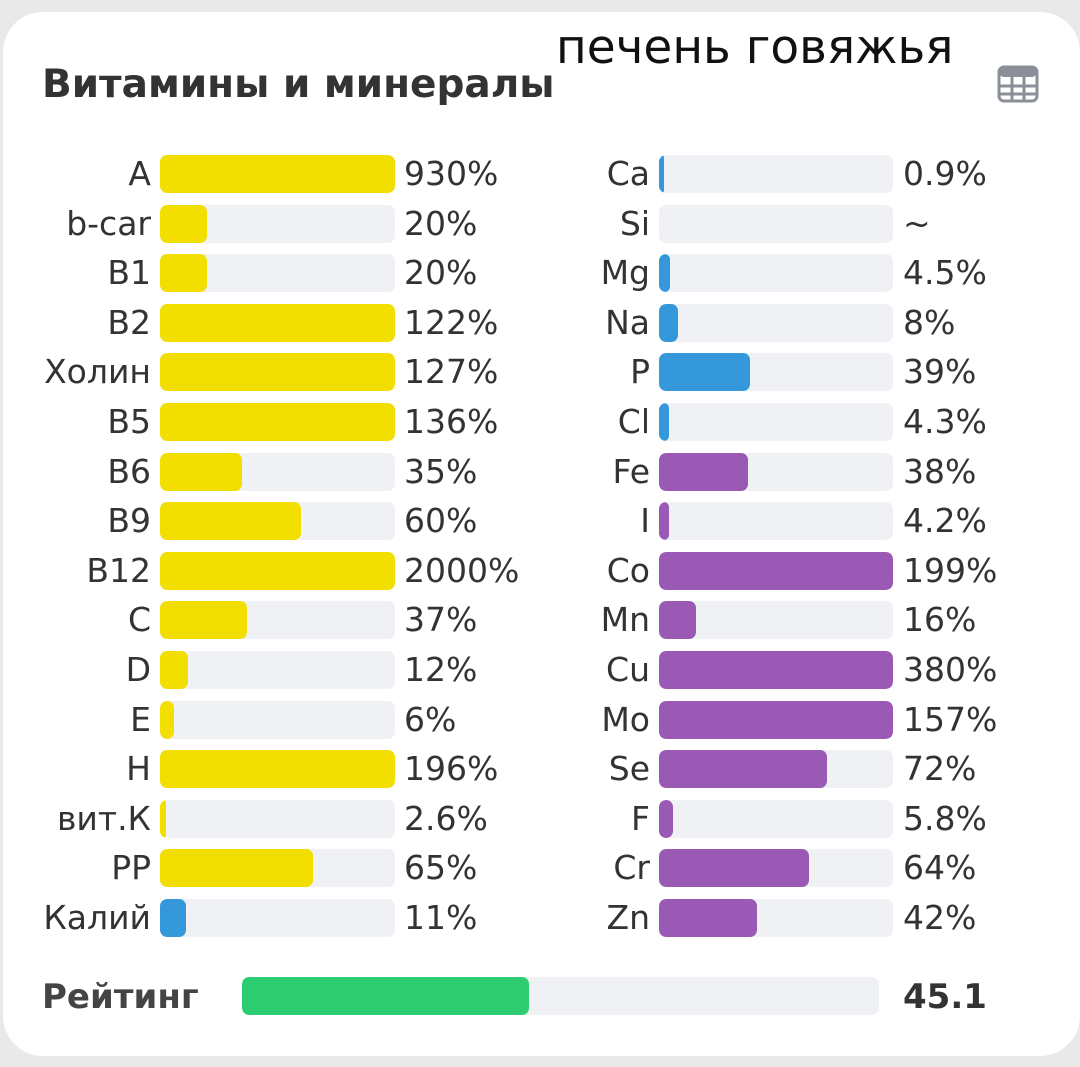  I want to click on vitamin-label-b-car: b-car, so click(108, 223).